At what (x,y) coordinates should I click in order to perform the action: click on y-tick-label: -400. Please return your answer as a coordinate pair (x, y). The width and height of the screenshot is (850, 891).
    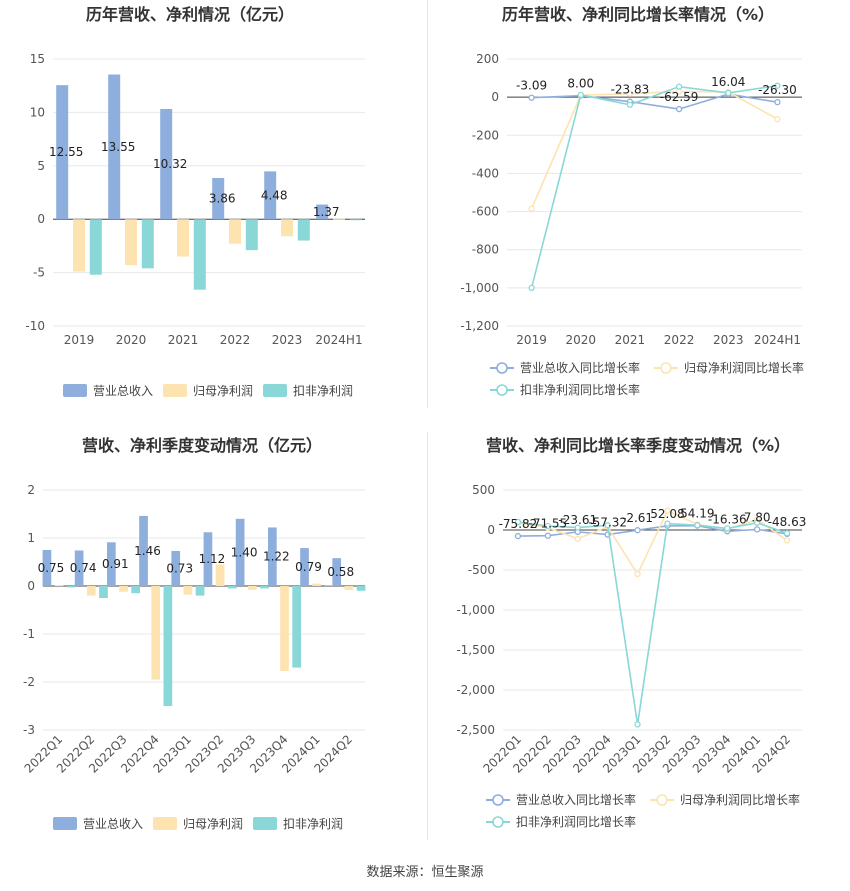
    Looking at the image, I should click on (485, 173).